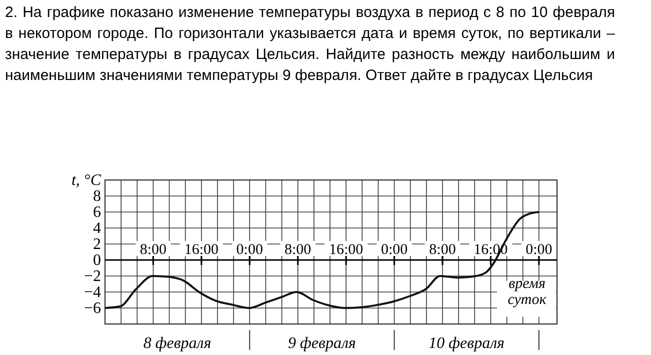 This screenshot has width=651, height=355. I want to click on y-axis-title: t, °C, so click(86, 180).